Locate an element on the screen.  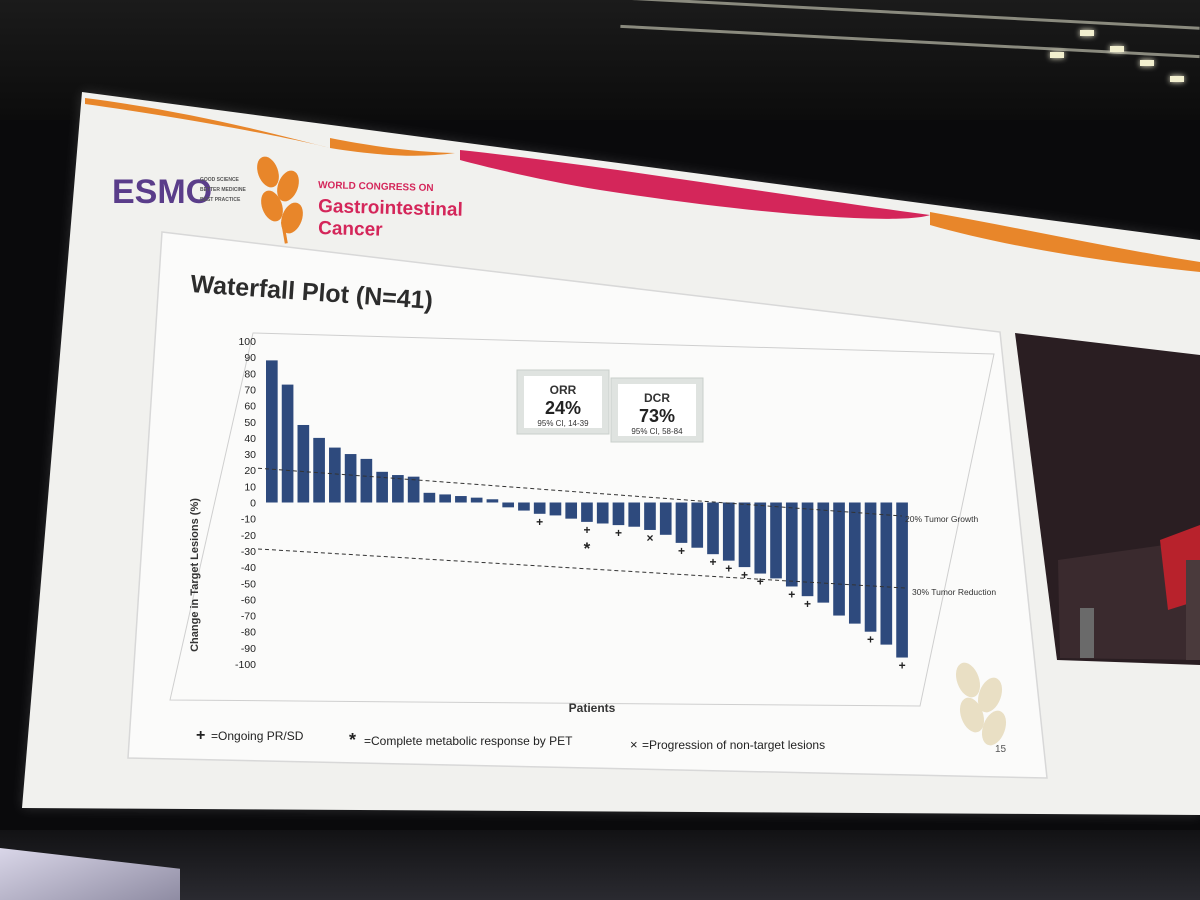
legend-text: =Progression of non-target lesions is located at coordinates (733, 745).